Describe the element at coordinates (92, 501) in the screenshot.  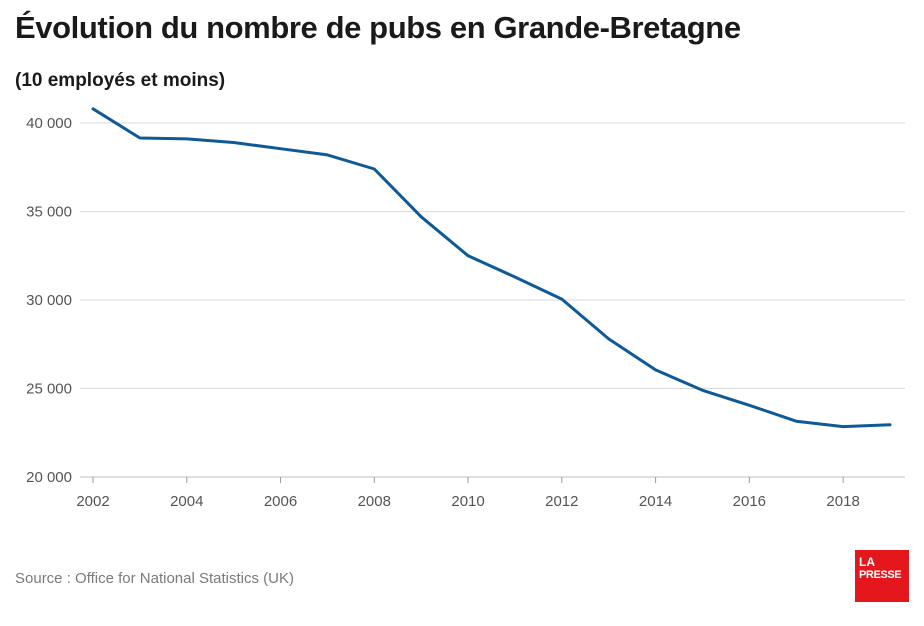
I see `x-tick-label: 2002` at that location.